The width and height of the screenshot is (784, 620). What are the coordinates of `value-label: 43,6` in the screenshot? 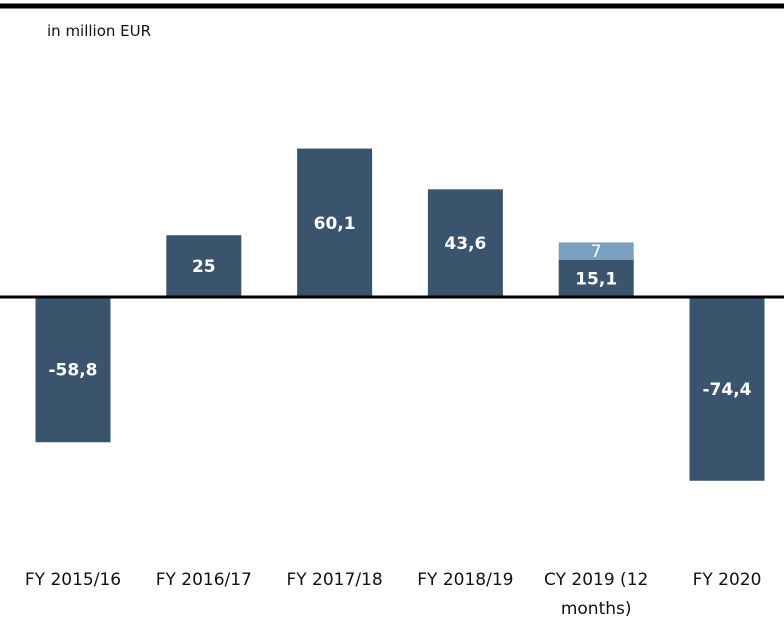 It's located at (465, 244).